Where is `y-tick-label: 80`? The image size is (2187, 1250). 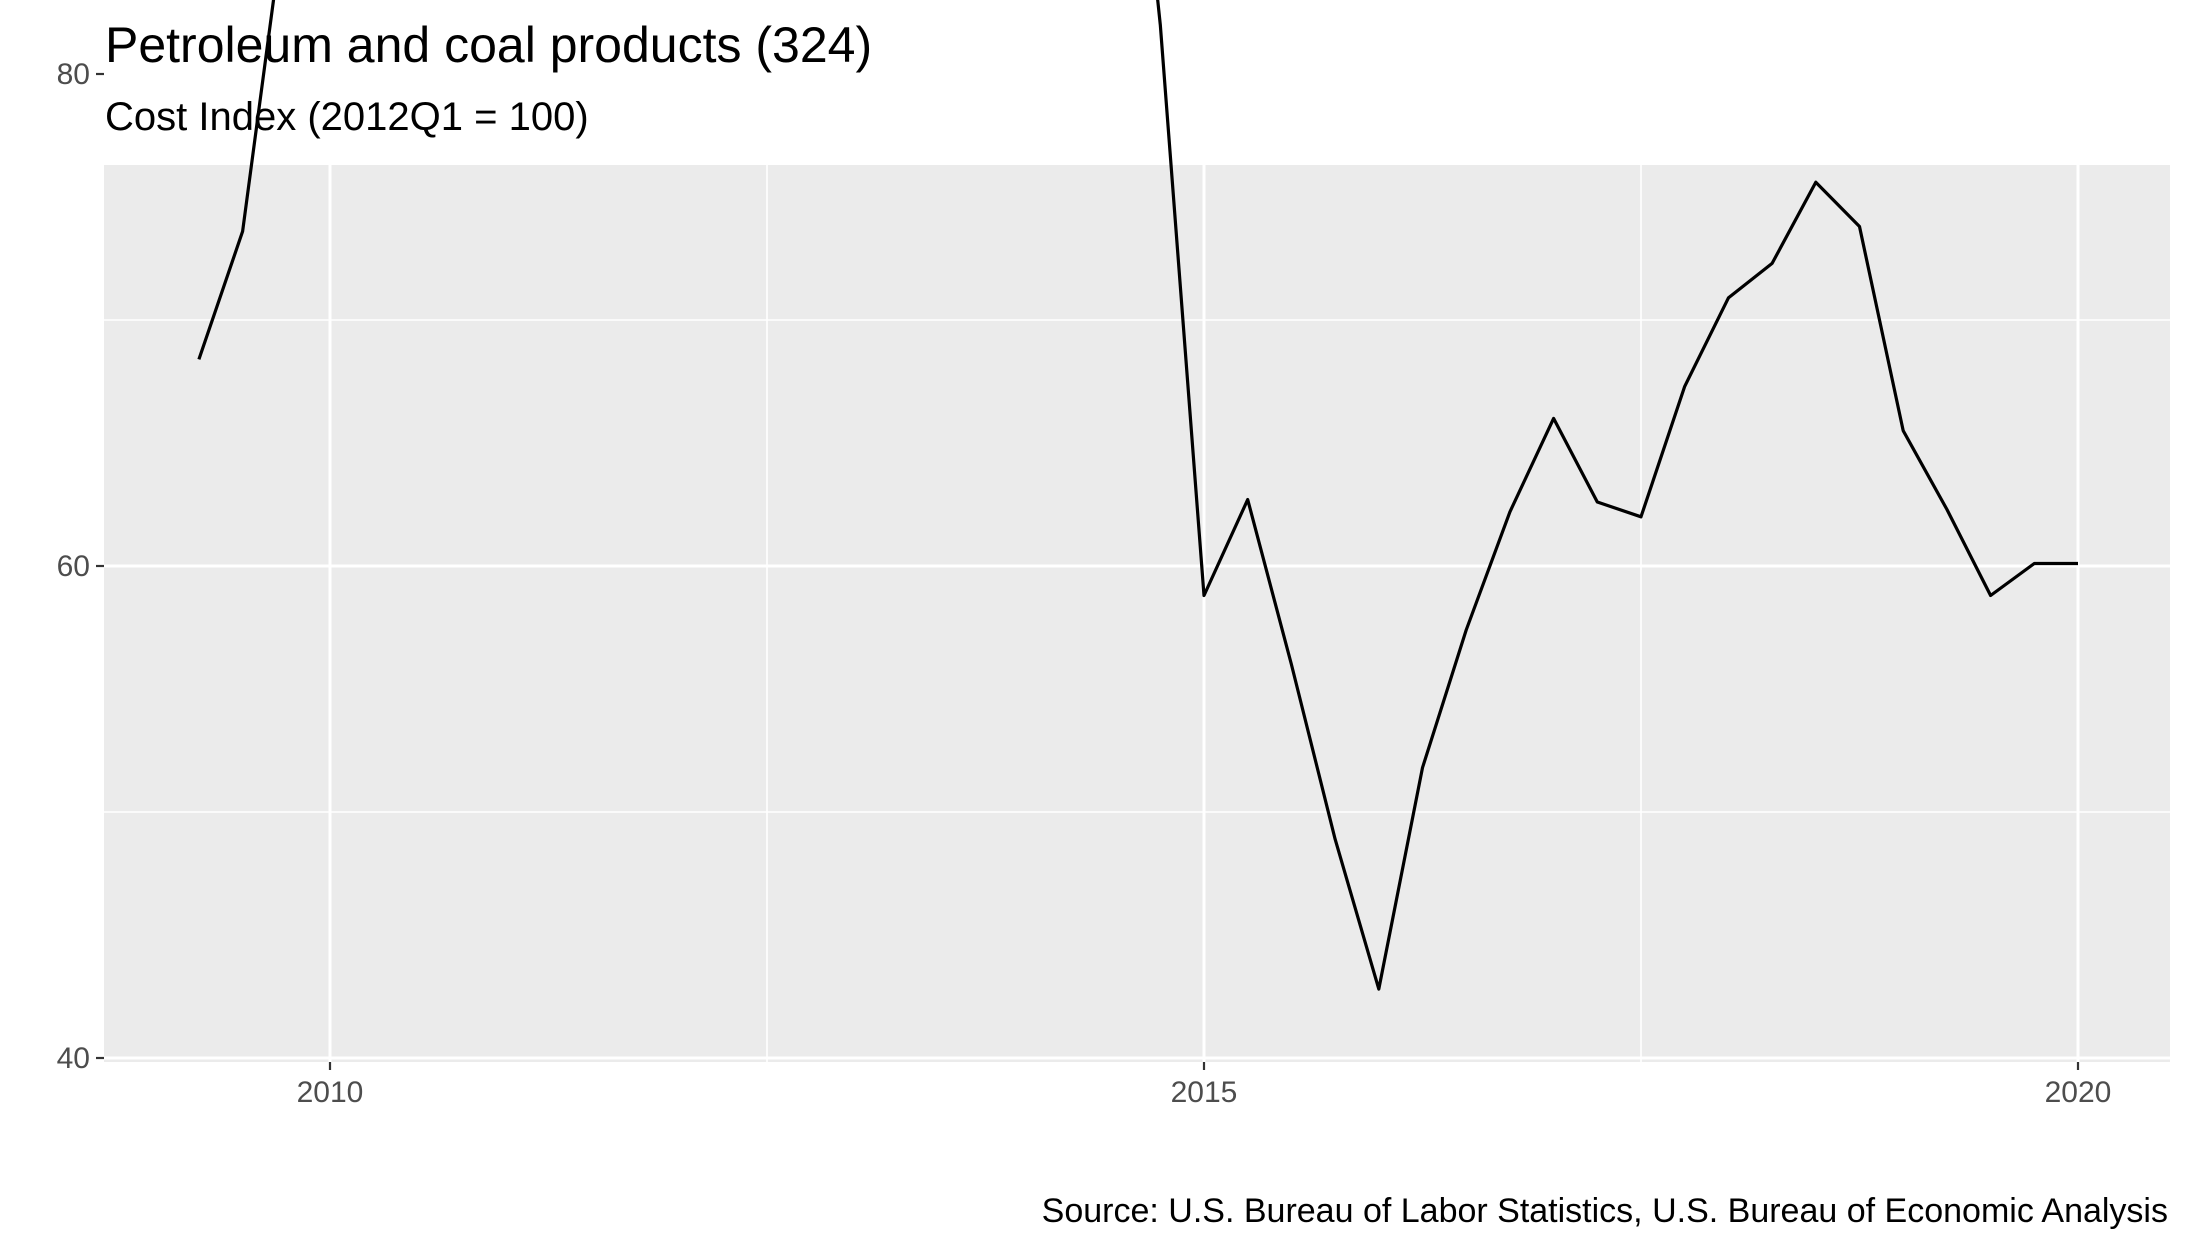 y-tick-label: 80 is located at coordinates (73, 74).